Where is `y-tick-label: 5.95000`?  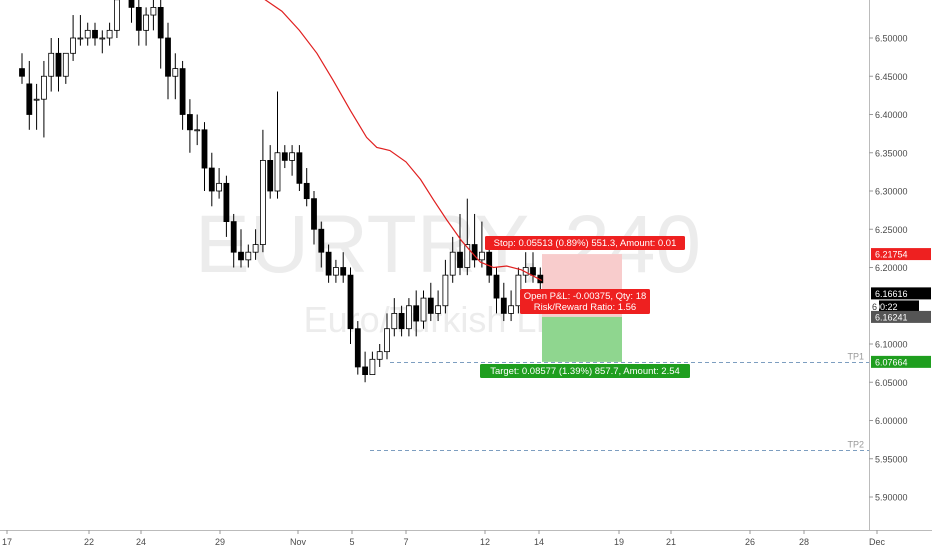 y-tick-label: 5.95000 is located at coordinates (891, 459).